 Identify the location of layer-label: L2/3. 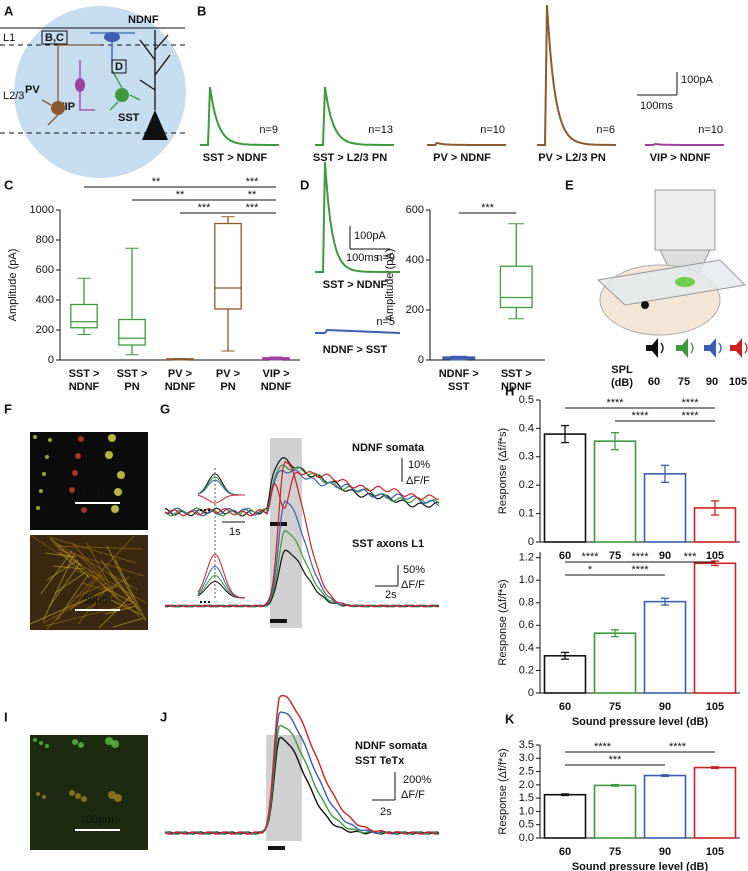
(13, 96).